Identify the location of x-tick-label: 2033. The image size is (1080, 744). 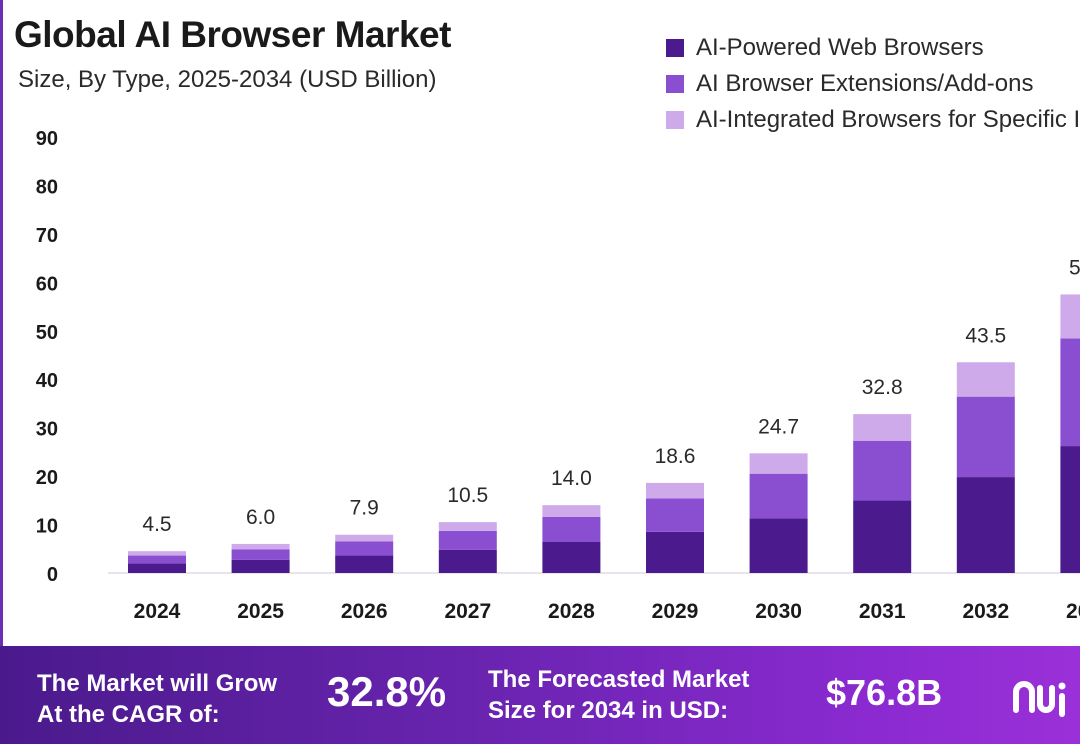
(1073, 611).